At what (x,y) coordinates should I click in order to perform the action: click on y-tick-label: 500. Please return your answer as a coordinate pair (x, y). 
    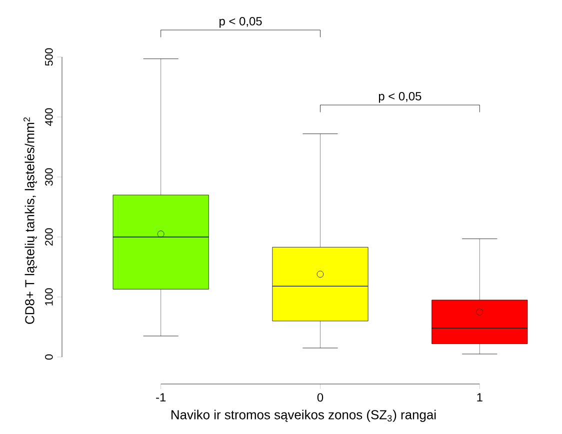
    Looking at the image, I should click on (49, 57).